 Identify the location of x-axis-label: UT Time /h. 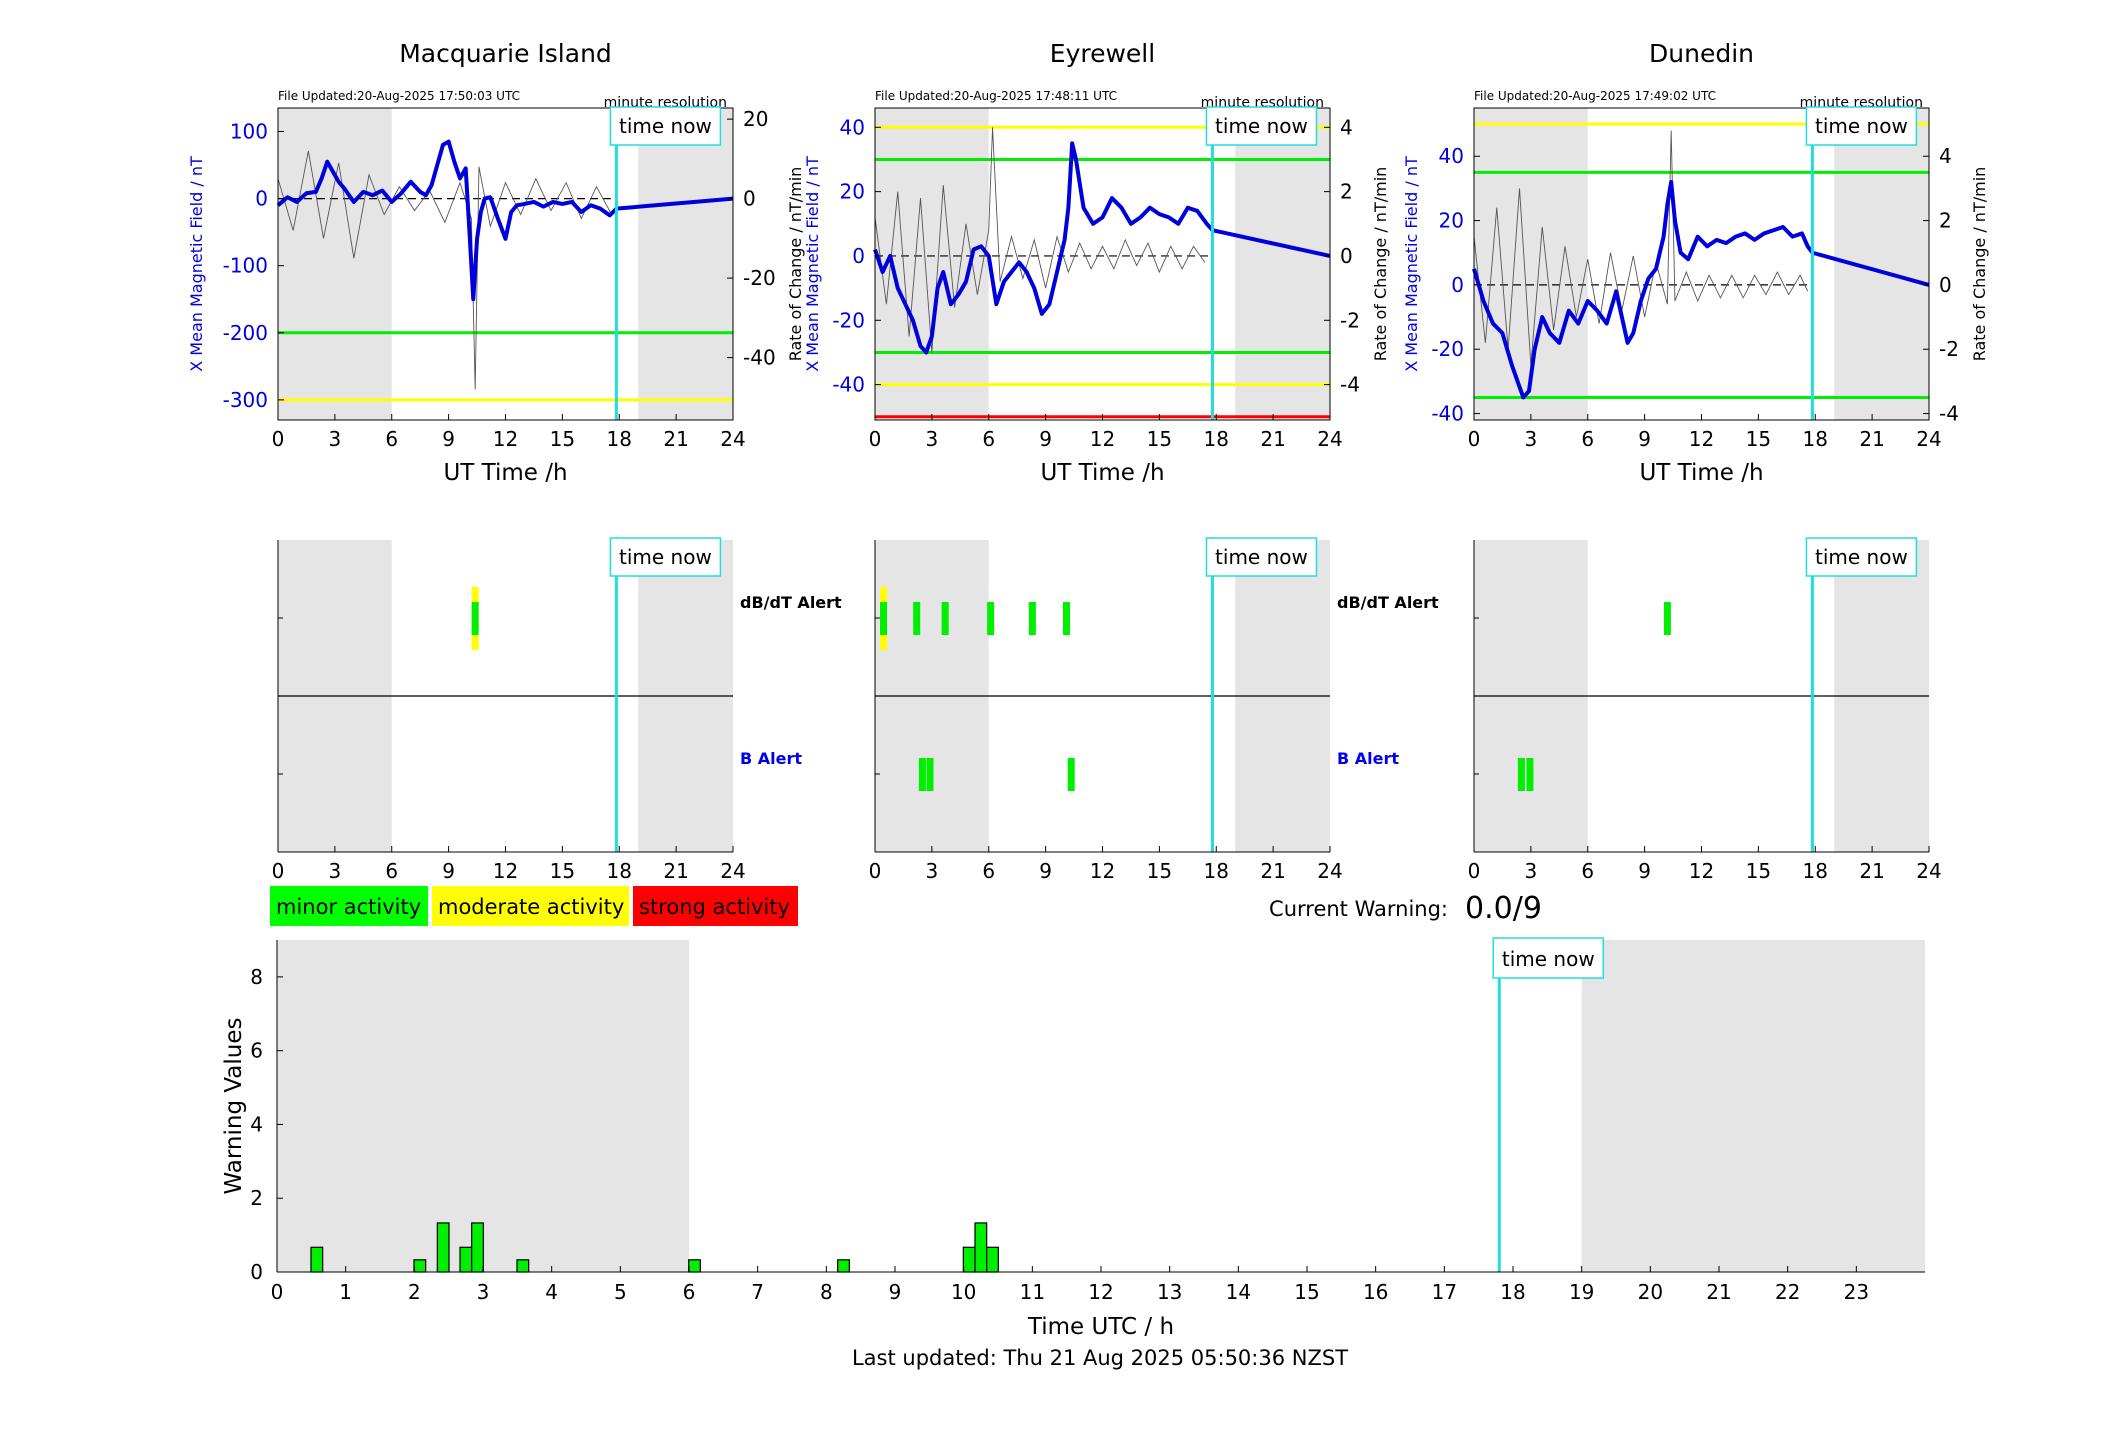
(1701, 473).